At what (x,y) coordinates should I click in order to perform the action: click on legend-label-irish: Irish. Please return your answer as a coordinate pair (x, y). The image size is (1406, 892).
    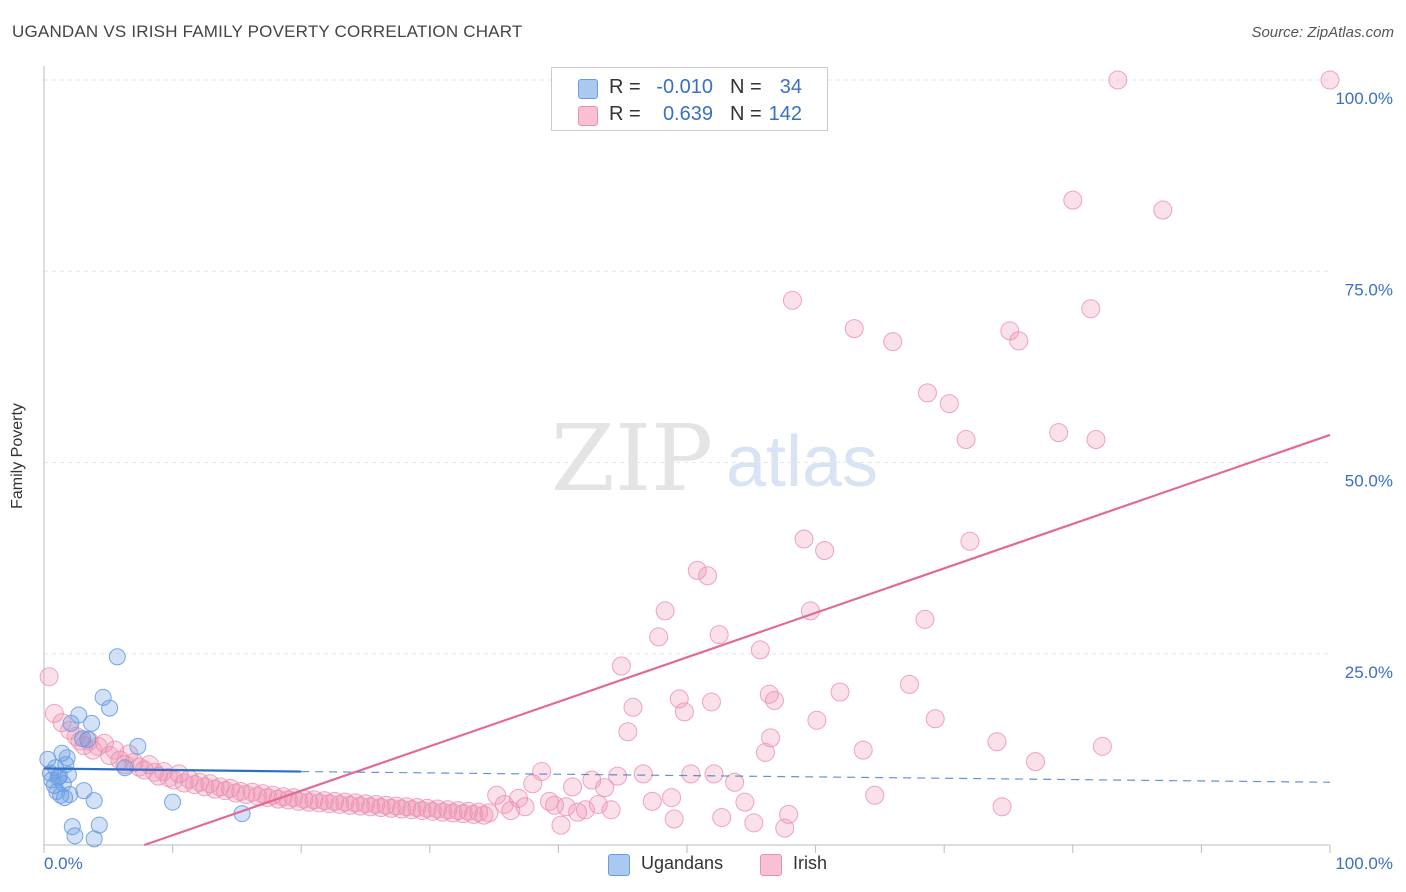
    Looking at the image, I should click on (810, 863).